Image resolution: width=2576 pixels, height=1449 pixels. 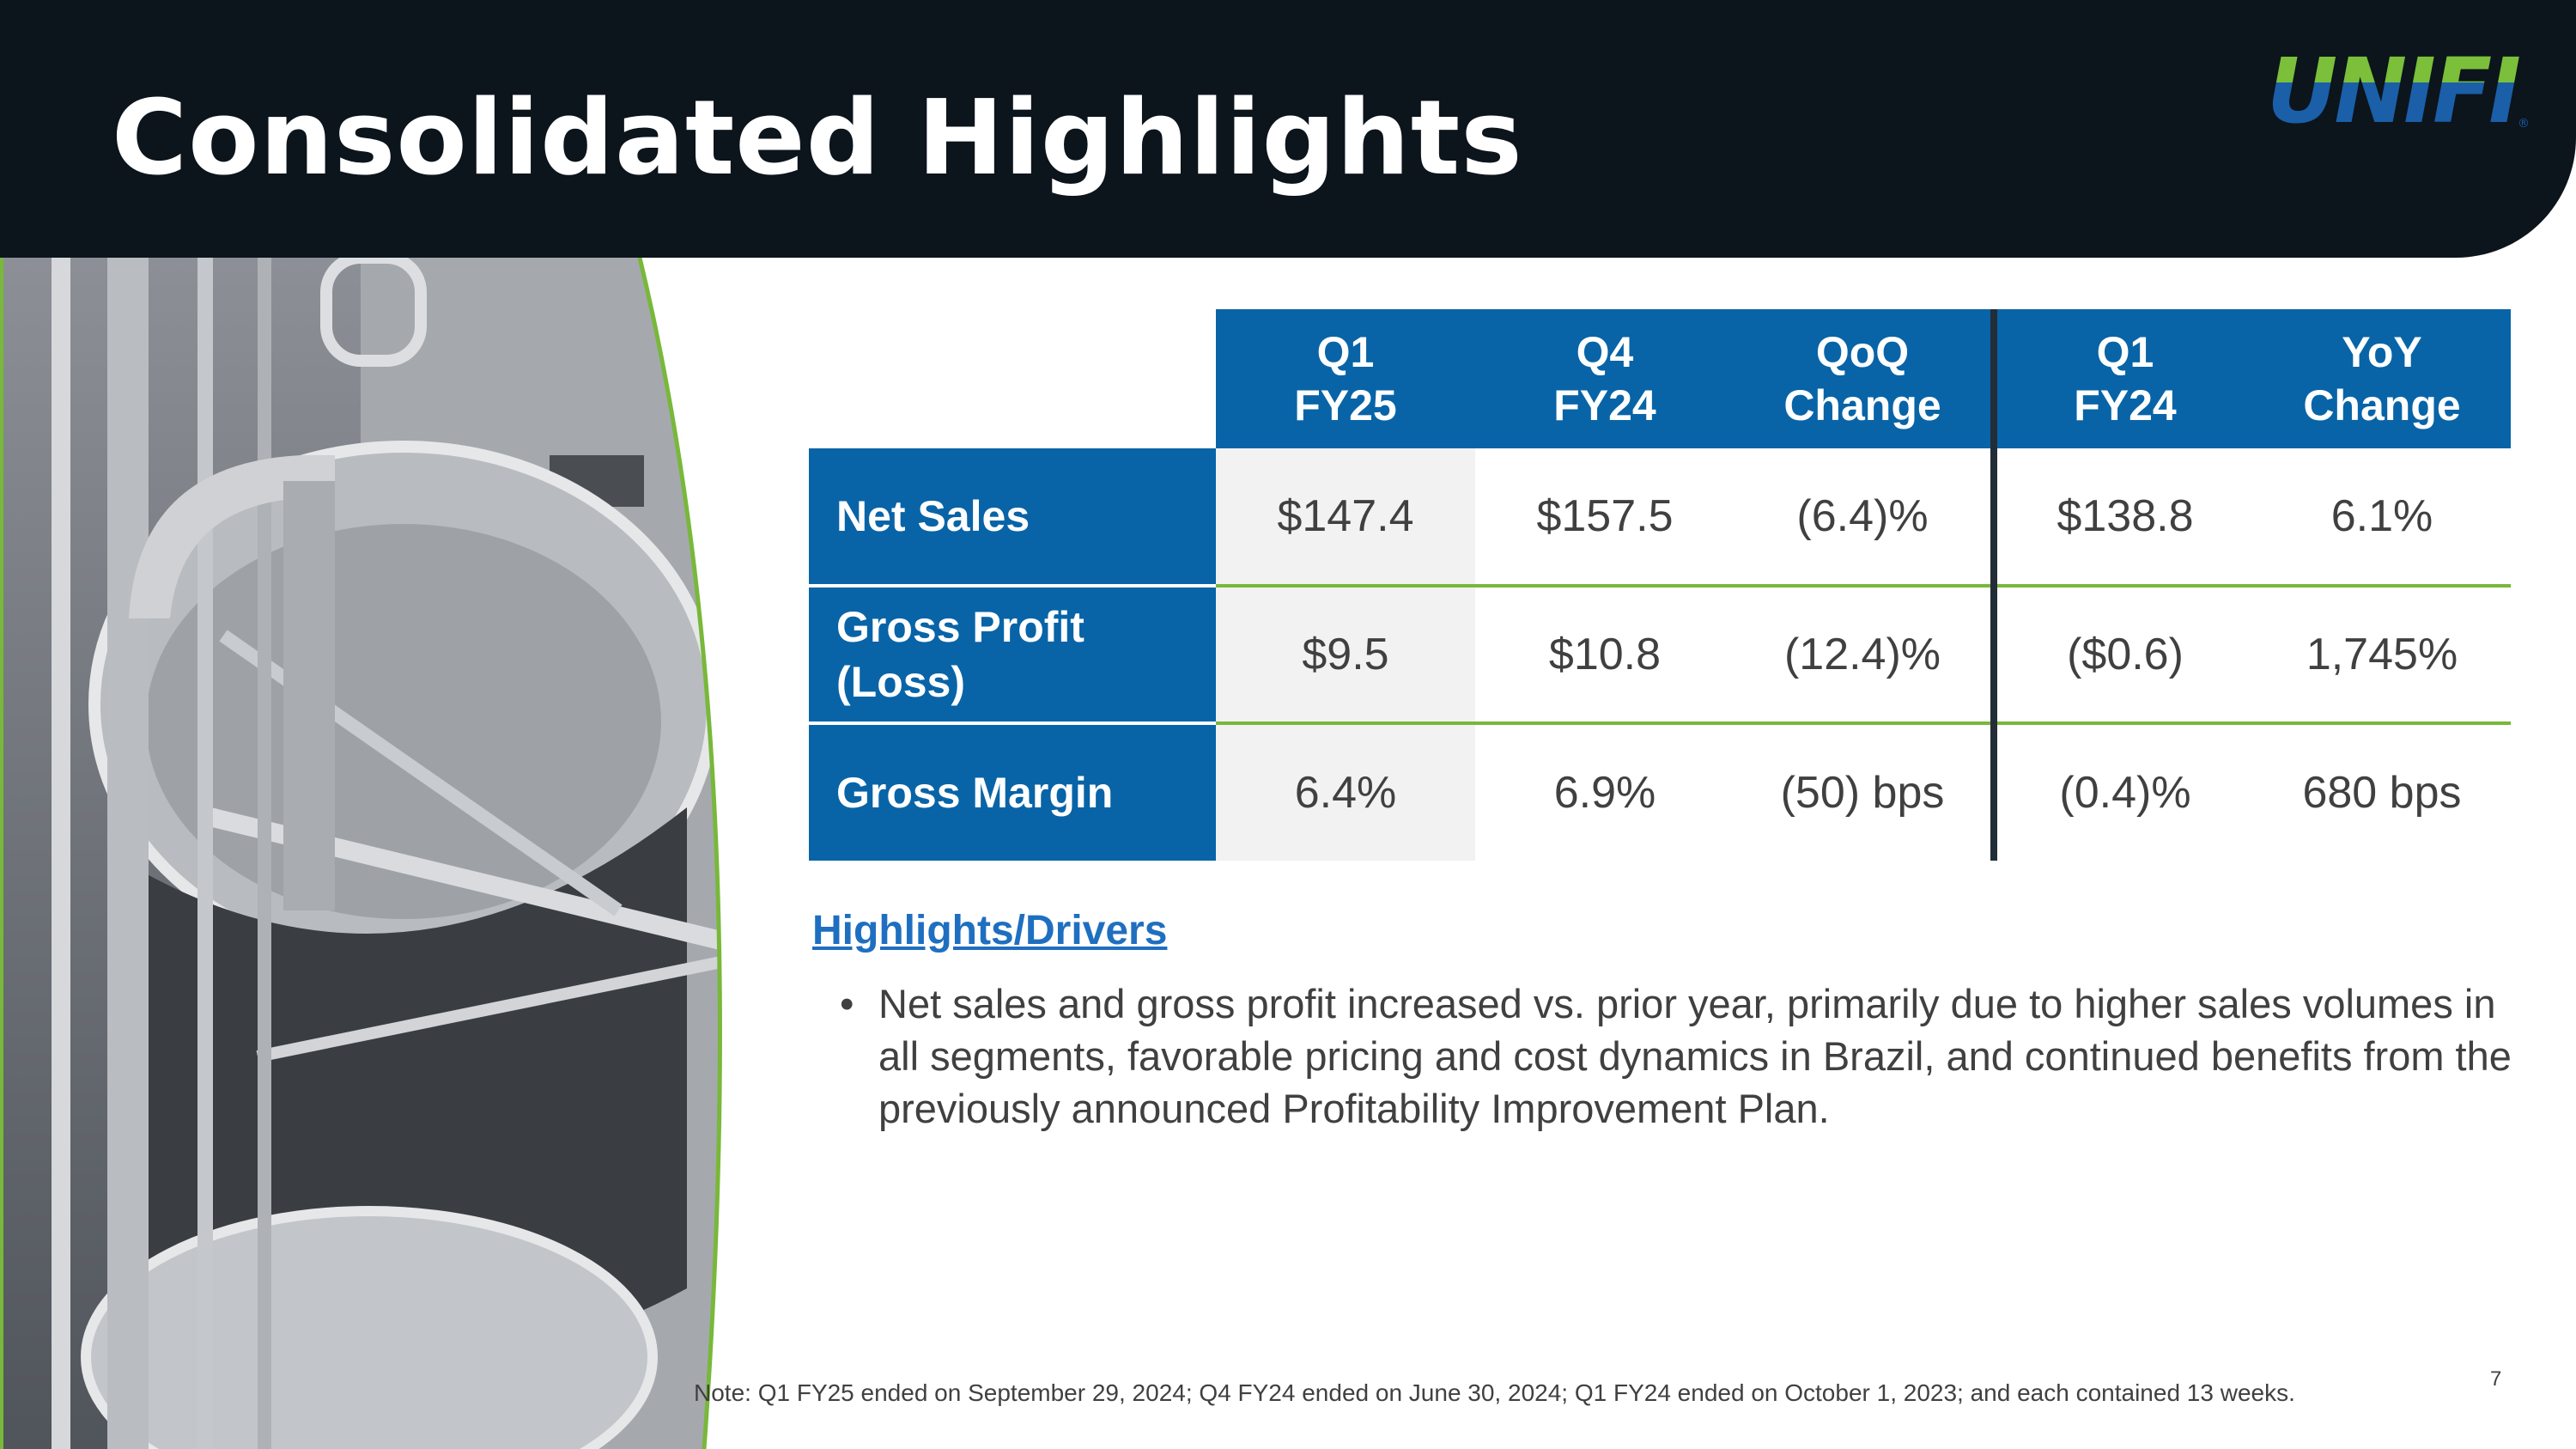 What do you see at coordinates (2121, 518) in the screenshot?
I see `table-cell: $138.8` at bounding box center [2121, 518].